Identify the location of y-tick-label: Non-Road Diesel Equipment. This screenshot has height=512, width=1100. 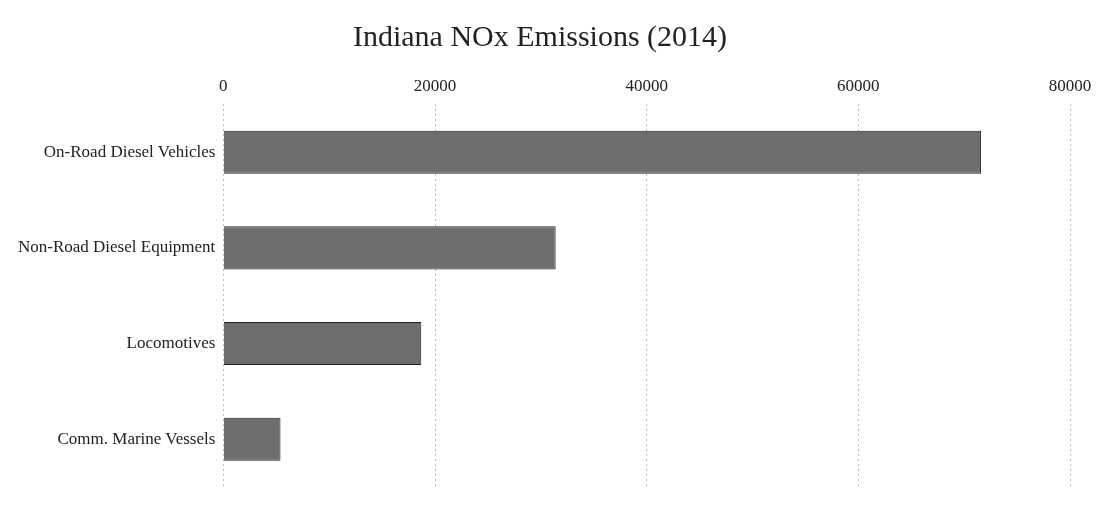
(116, 247).